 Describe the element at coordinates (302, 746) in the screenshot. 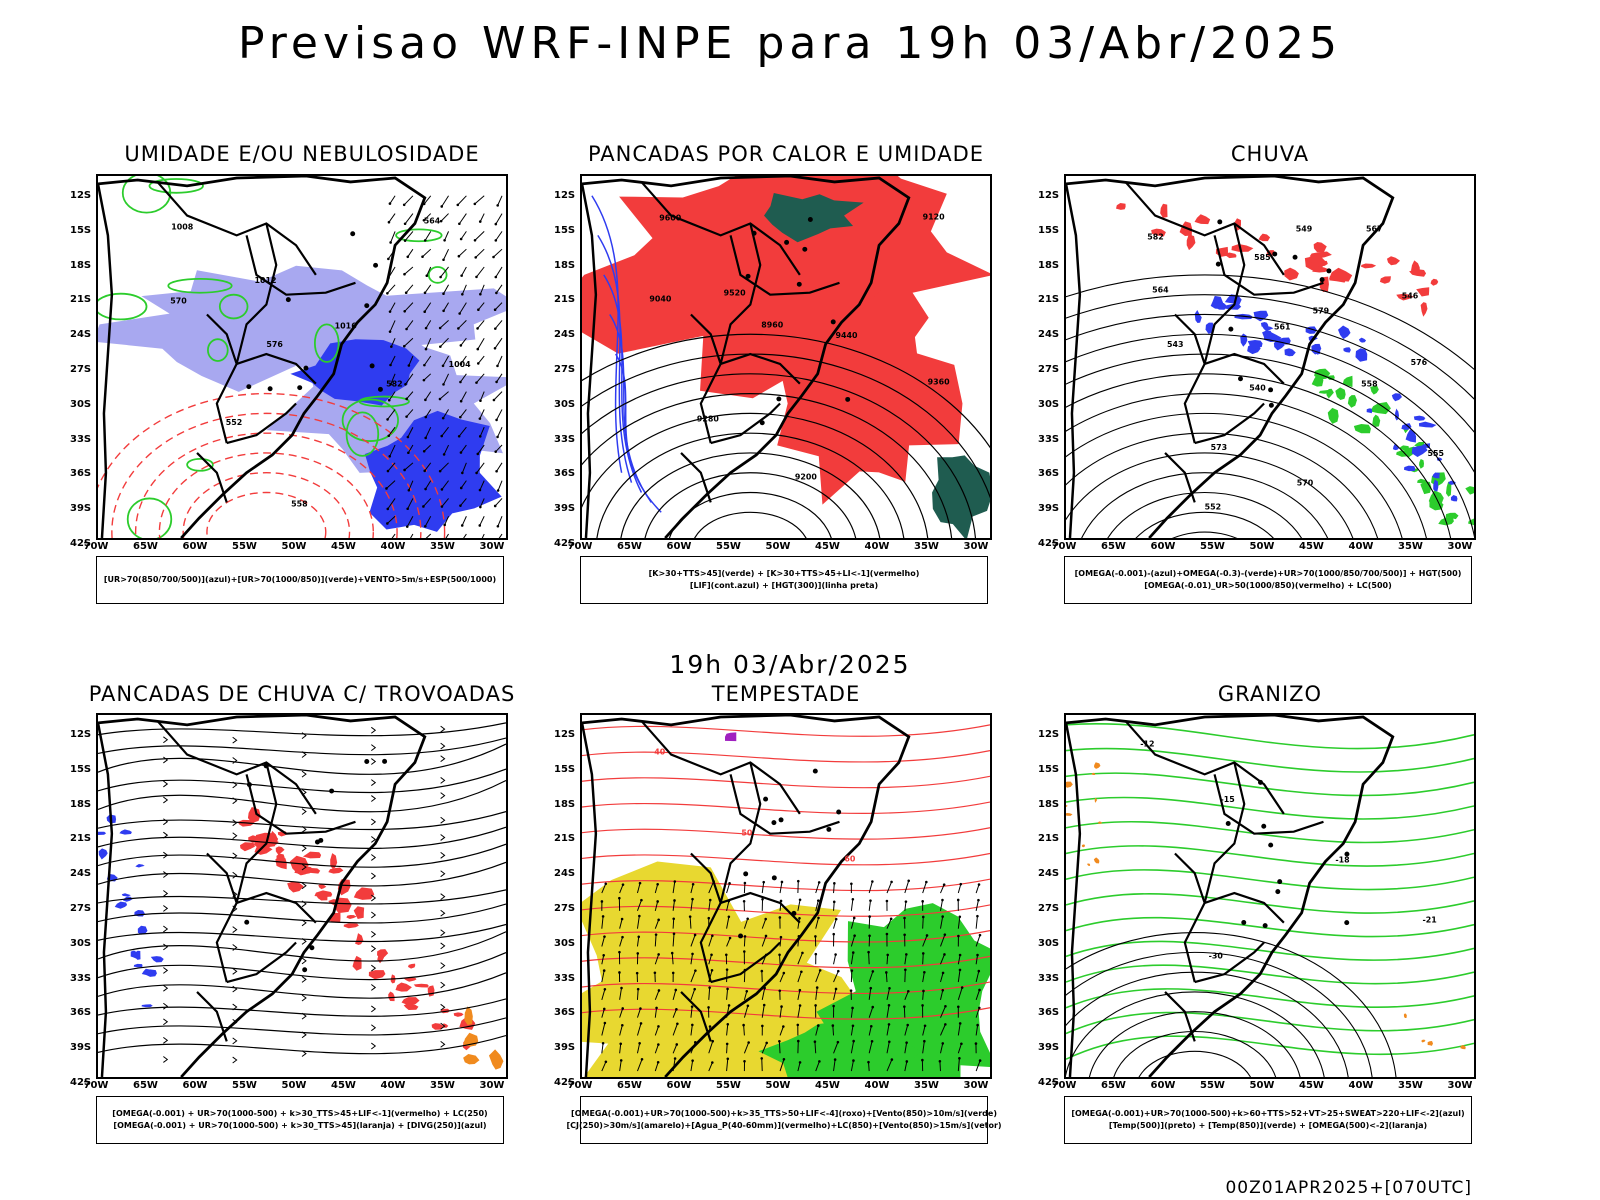

I see `streamline` at that location.